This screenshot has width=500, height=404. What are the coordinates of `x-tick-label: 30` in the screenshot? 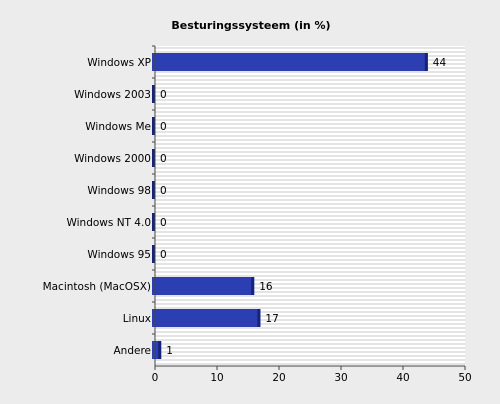 It's located at (340, 378).